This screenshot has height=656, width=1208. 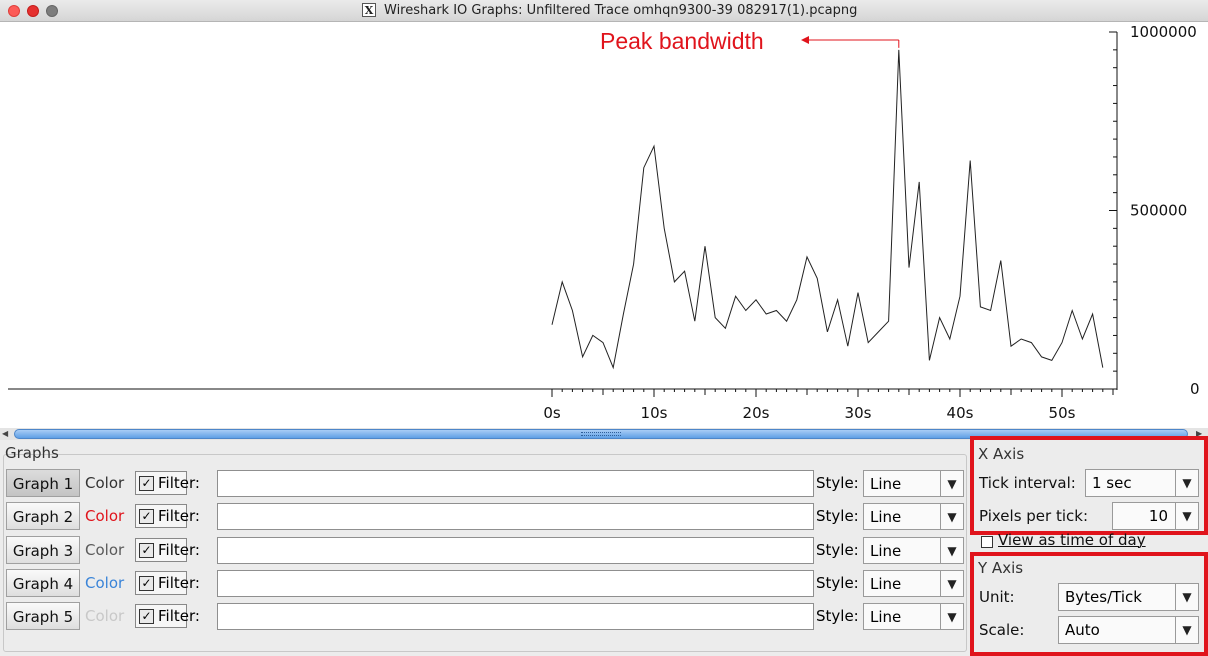 I want to click on scale-select: Auto ▼, so click(x=1128, y=630).